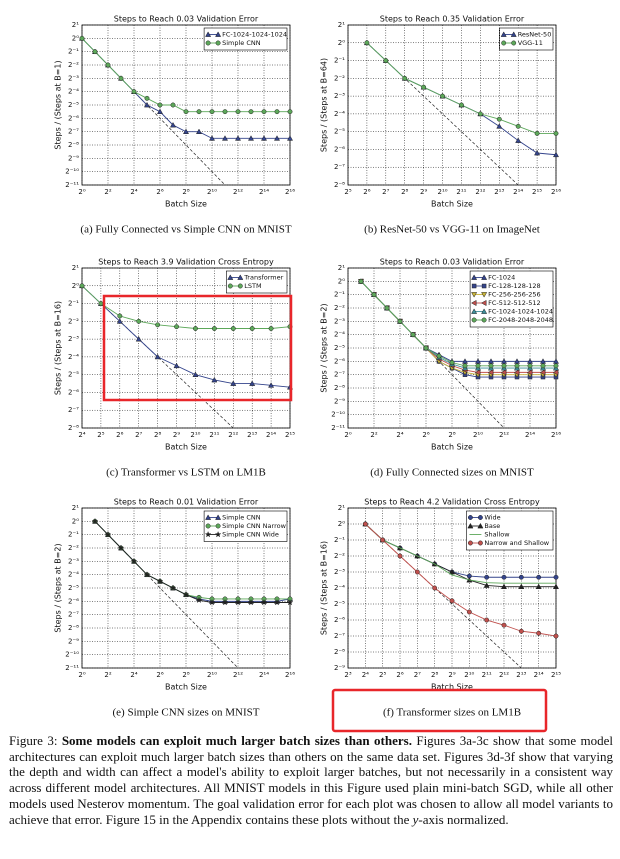 The height and width of the screenshot is (859, 620). What do you see at coordinates (520, 312) in the screenshot?
I see `legend-label: FC-1024-1024-1024` at bounding box center [520, 312].